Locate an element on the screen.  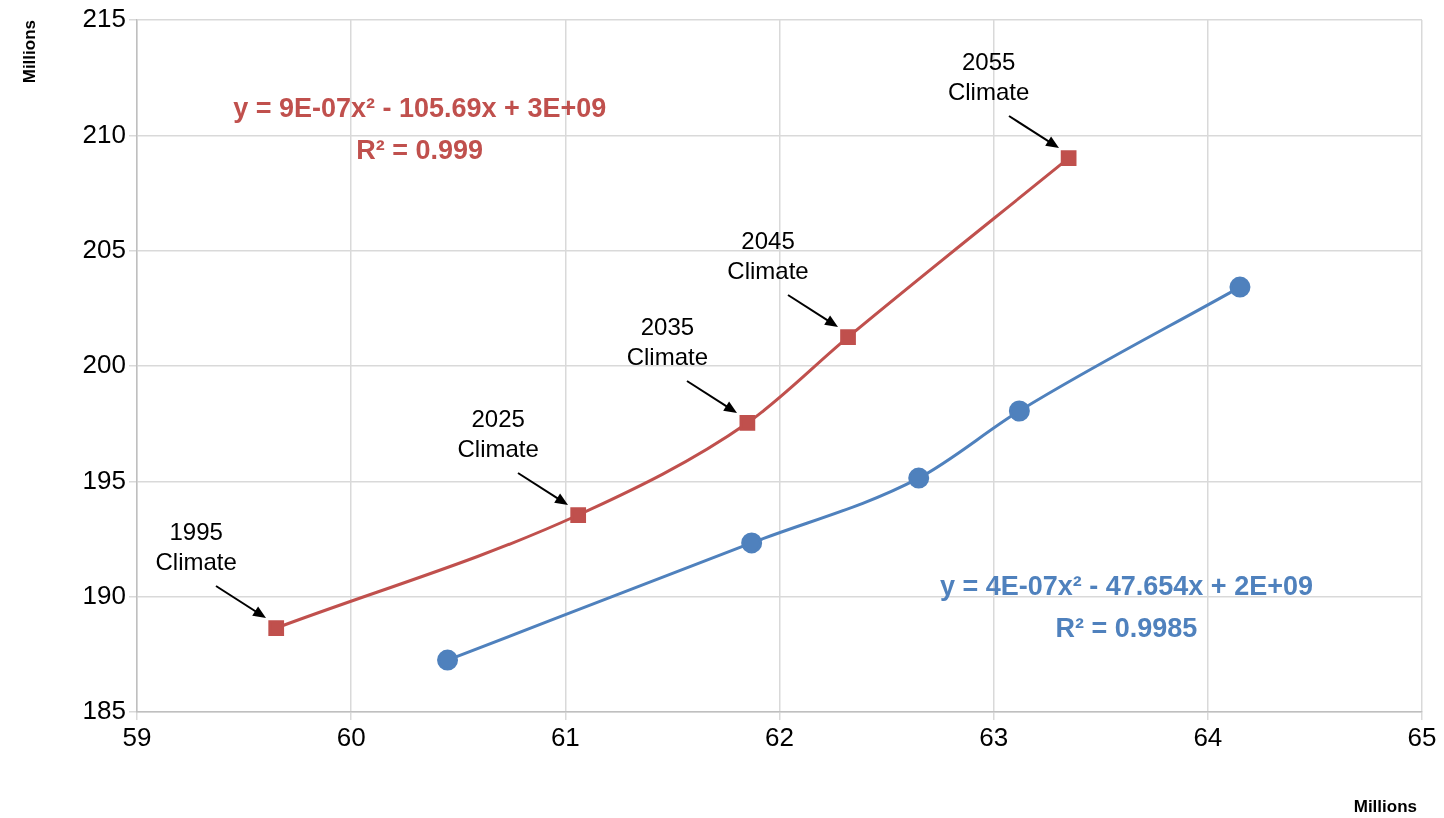
x-tick-label: 64 is located at coordinates (1208, 736).